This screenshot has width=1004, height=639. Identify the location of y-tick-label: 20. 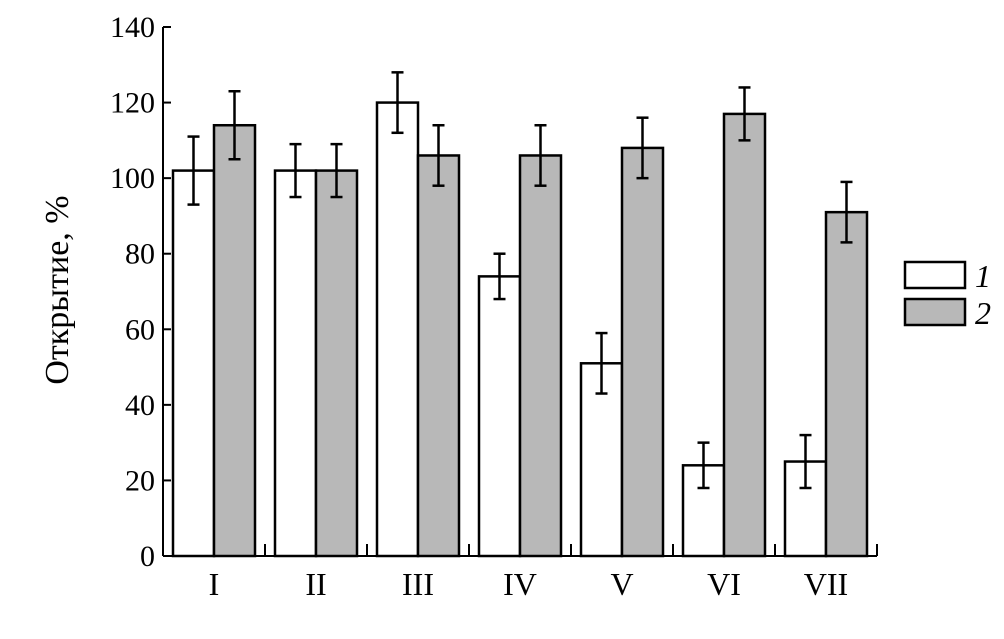
(140, 480).